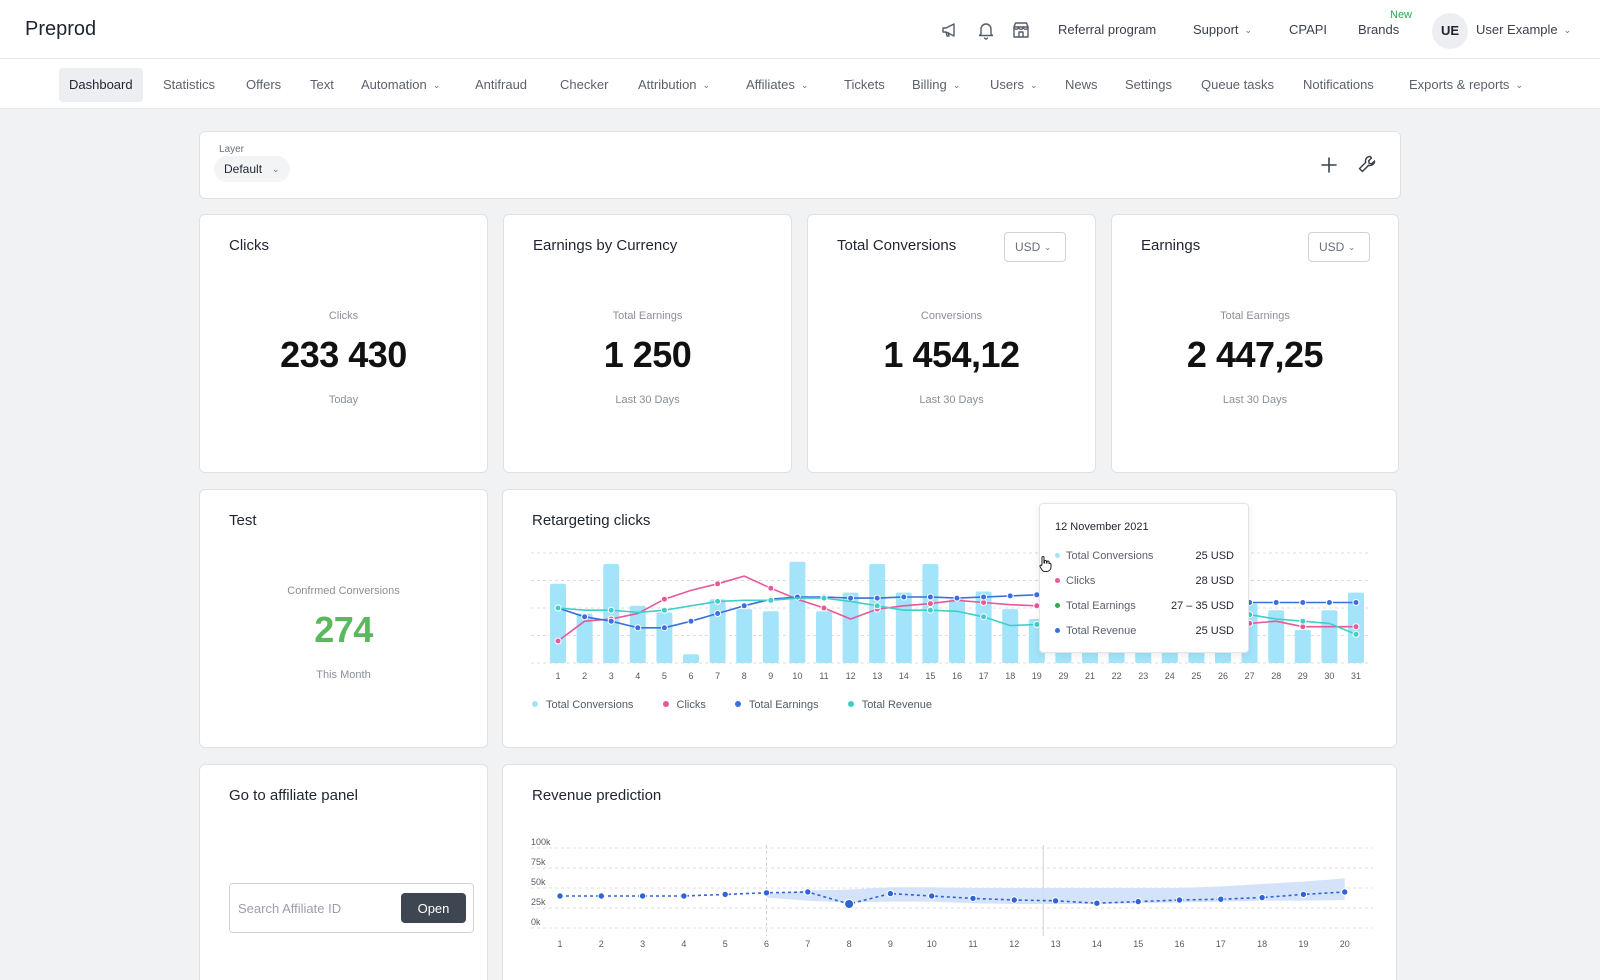 The image size is (1600, 980). I want to click on nav-offers: Offers, so click(264, 84).